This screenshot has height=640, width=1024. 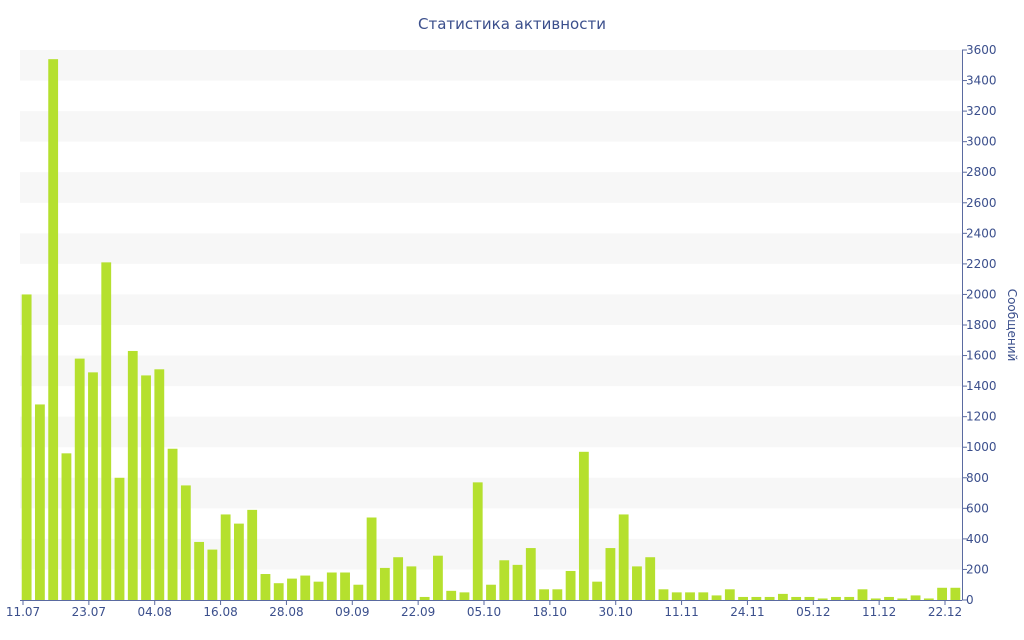 What do you see at coordinates (977, 569) in the screenshot?
I see `y-tick-label: 200` at bounding box center [977, 569].